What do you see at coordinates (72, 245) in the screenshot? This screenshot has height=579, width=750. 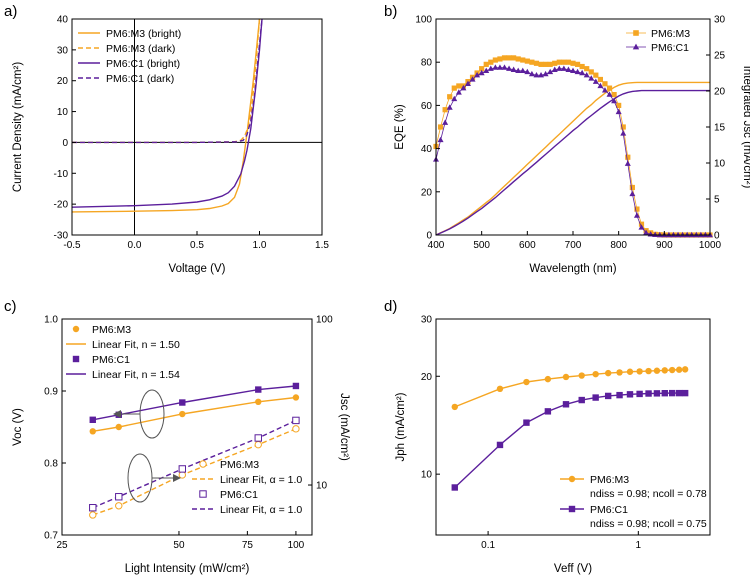 I see `x-tick-a-0: -0.5` at bounding box center [72, 245].